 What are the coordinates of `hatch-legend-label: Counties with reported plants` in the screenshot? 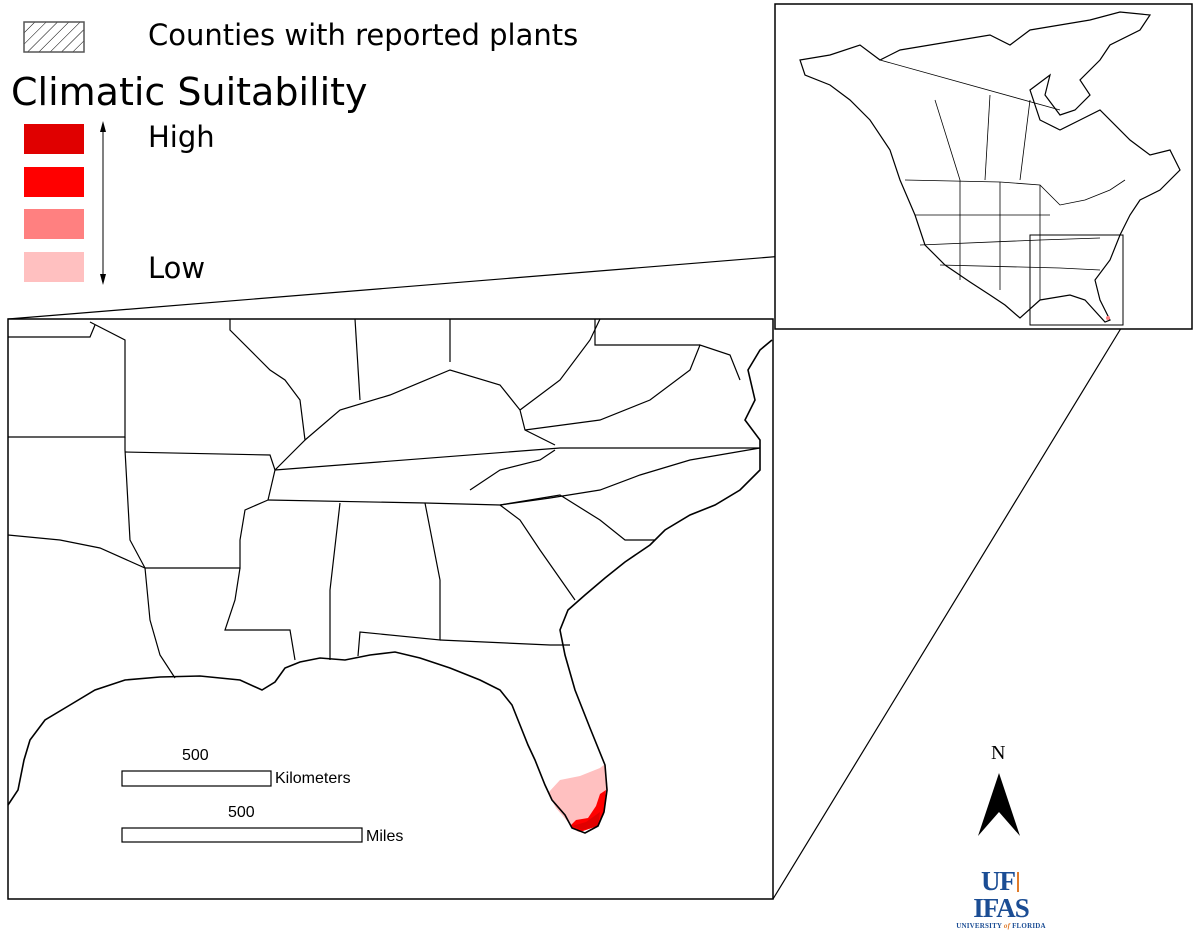 It's located at (363, 35).